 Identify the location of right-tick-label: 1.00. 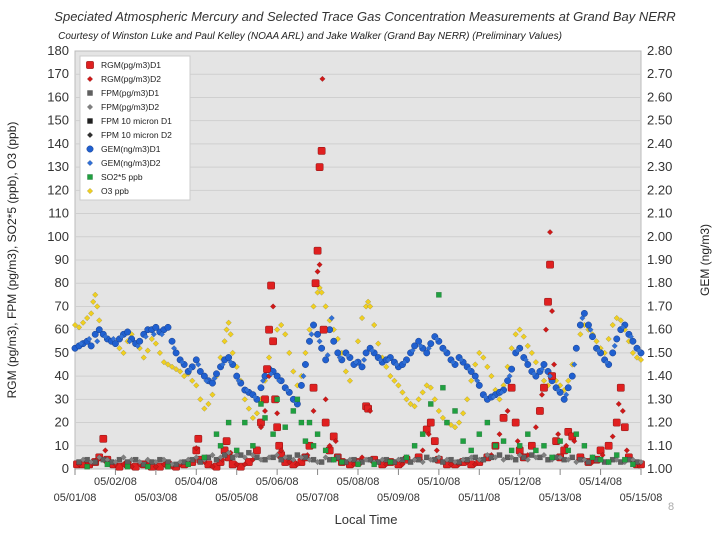
(659, 468).